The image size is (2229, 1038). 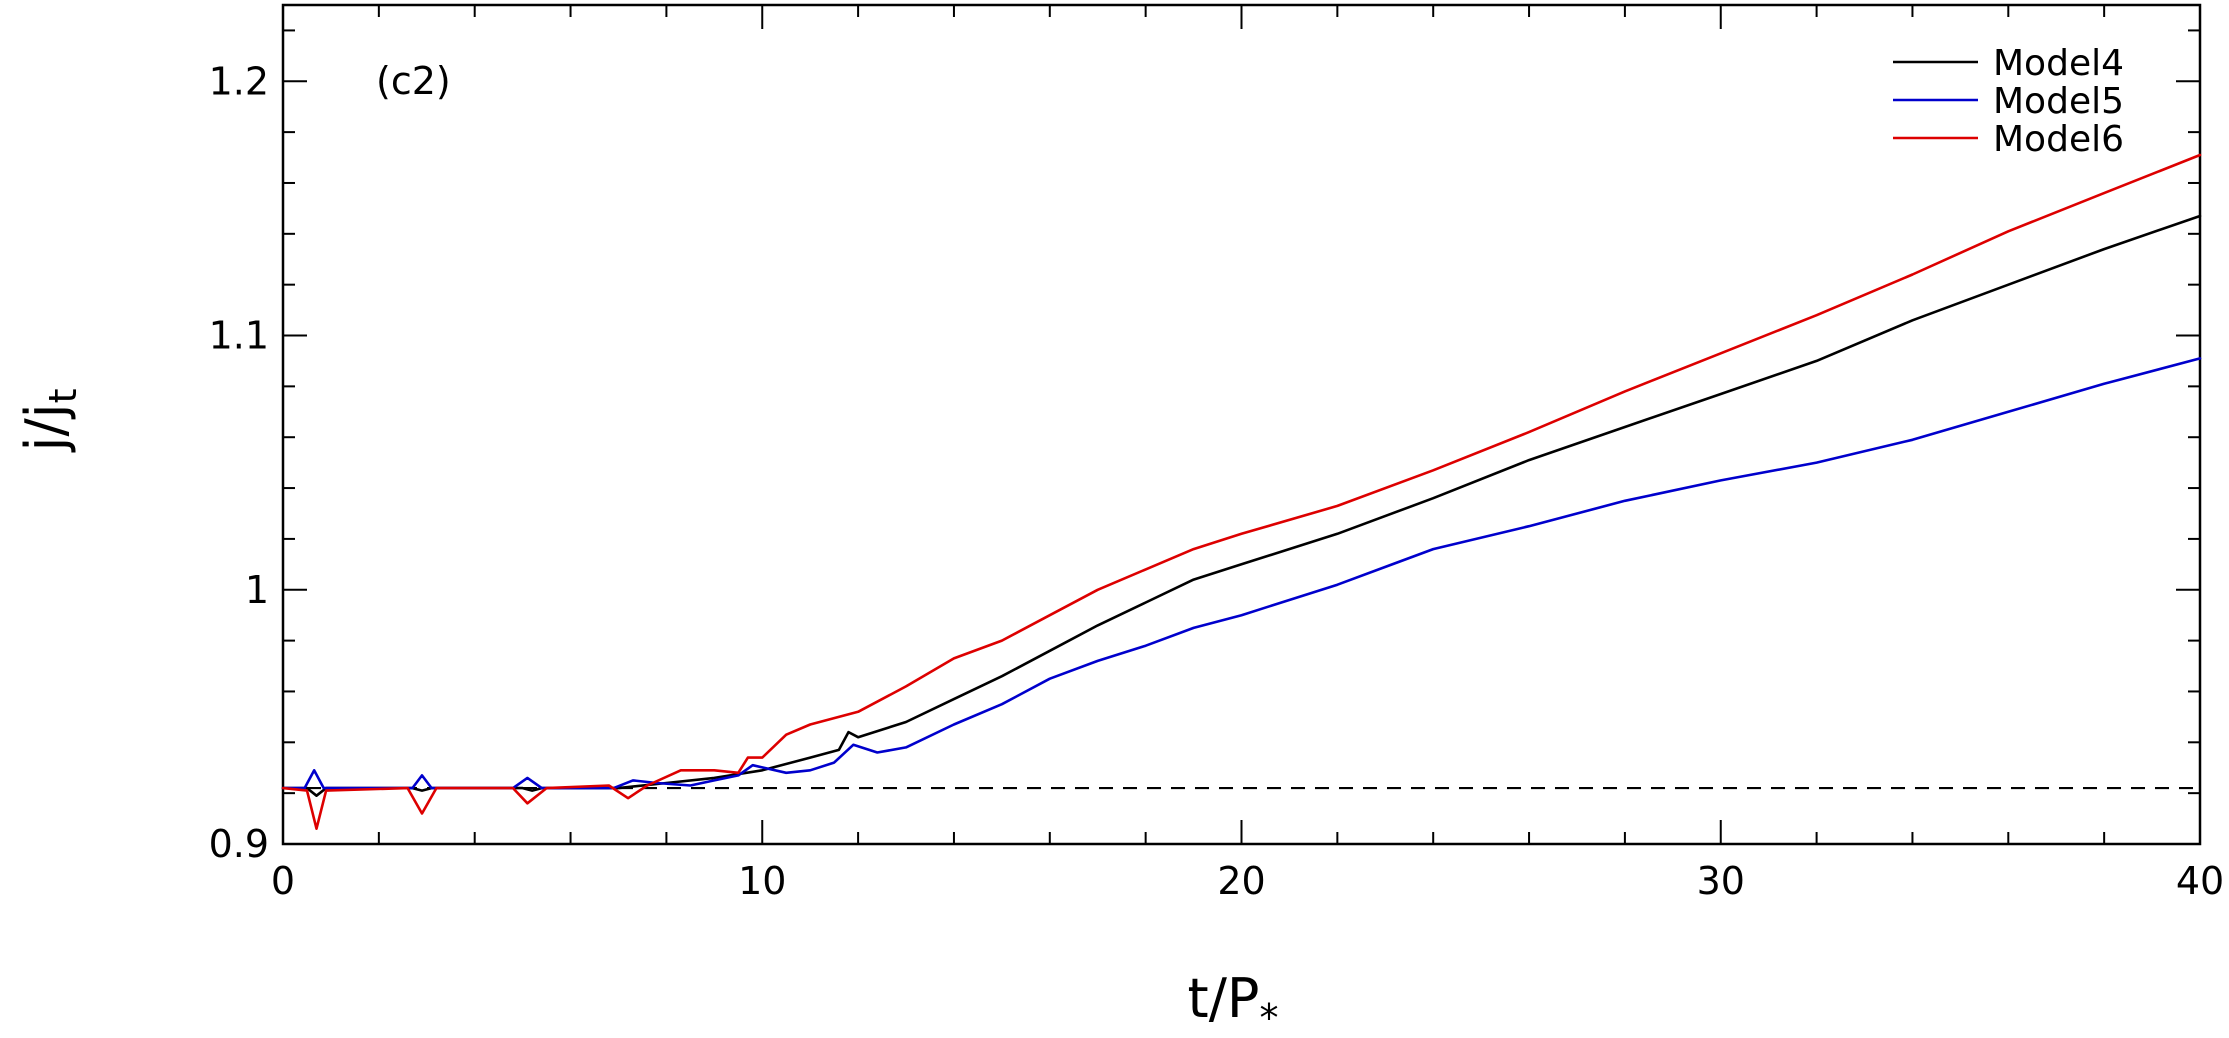 I want to click on y-tick-label: 1.1, so click(x=239, y=336).